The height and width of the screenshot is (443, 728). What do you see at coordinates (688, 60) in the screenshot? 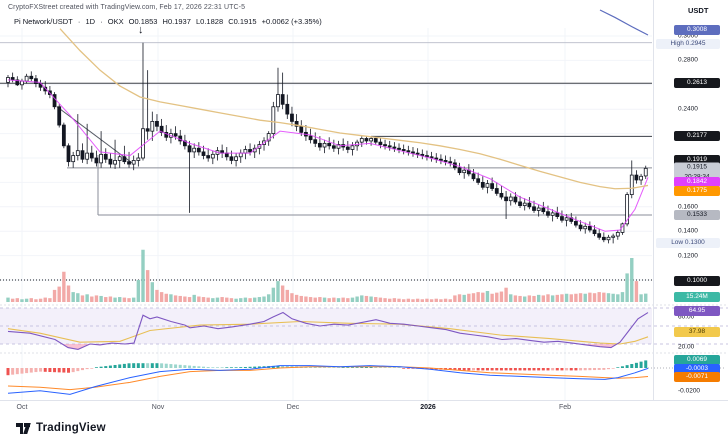
I see `price-axis-tick: 0.2800` at bounding box center [688, 60].